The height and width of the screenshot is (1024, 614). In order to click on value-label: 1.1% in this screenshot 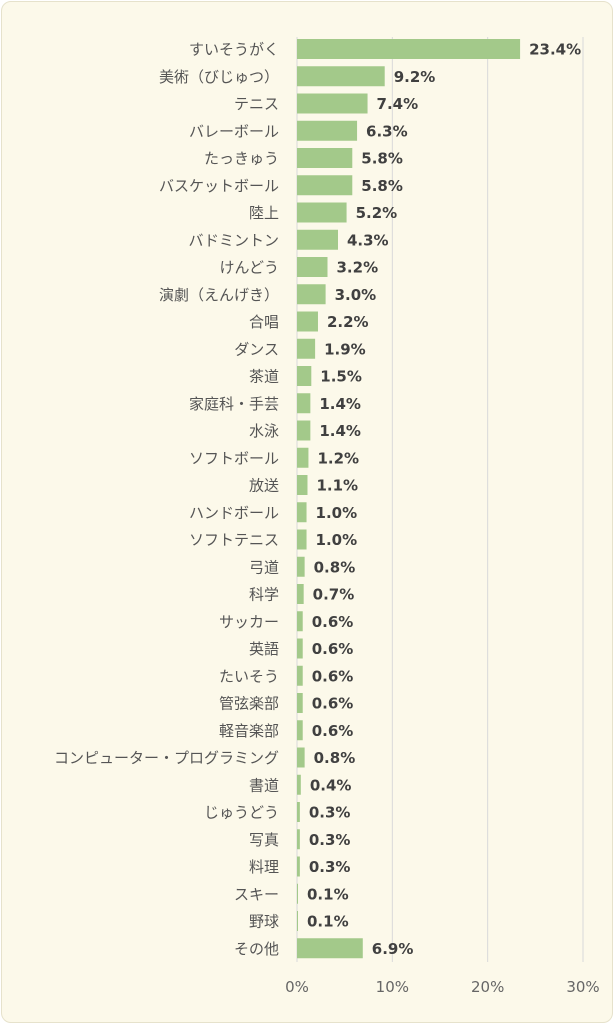, I will do `click(337, 486)`.